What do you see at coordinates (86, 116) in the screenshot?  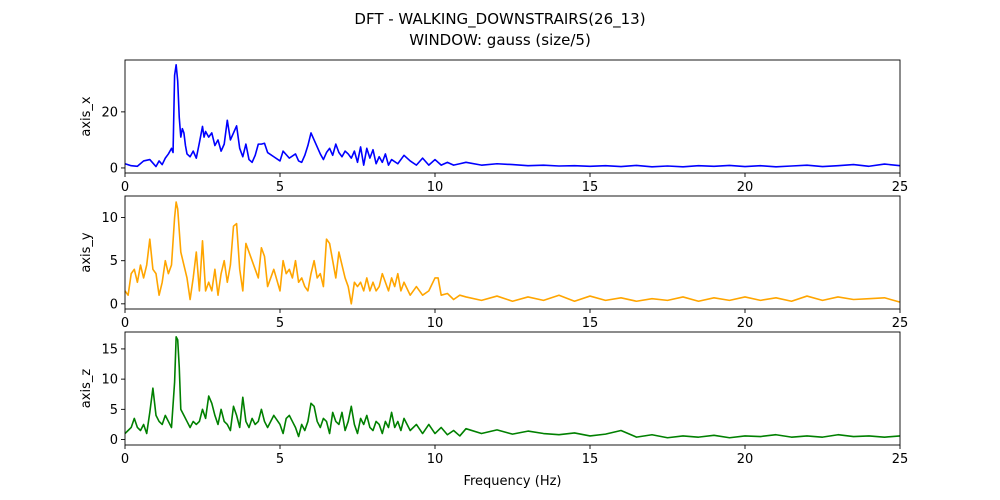 I see `y-axis-label: axis_x` at bounding box center [86, 116].